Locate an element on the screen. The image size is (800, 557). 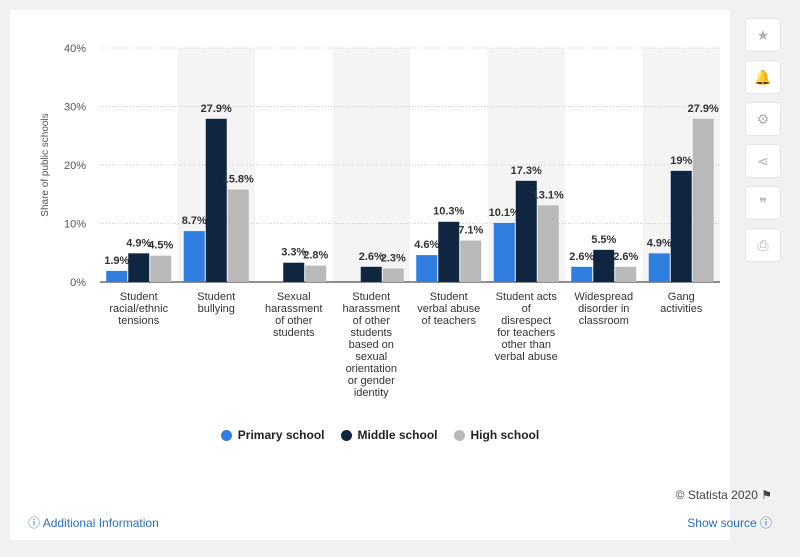
favorite-button: ★ is located at coordinates (763, 35).